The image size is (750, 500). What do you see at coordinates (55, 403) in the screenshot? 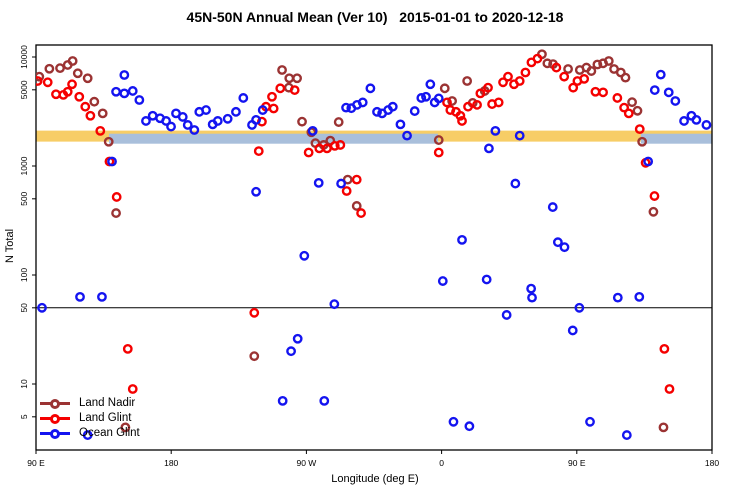
I see `legend-marker-land-nadir-icon` at bounding box center [55, 403].